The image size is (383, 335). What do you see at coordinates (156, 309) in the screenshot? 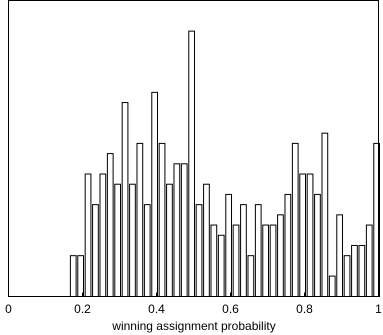
I see `x-tick-label: 0.4` at bounding box center [156, 309].